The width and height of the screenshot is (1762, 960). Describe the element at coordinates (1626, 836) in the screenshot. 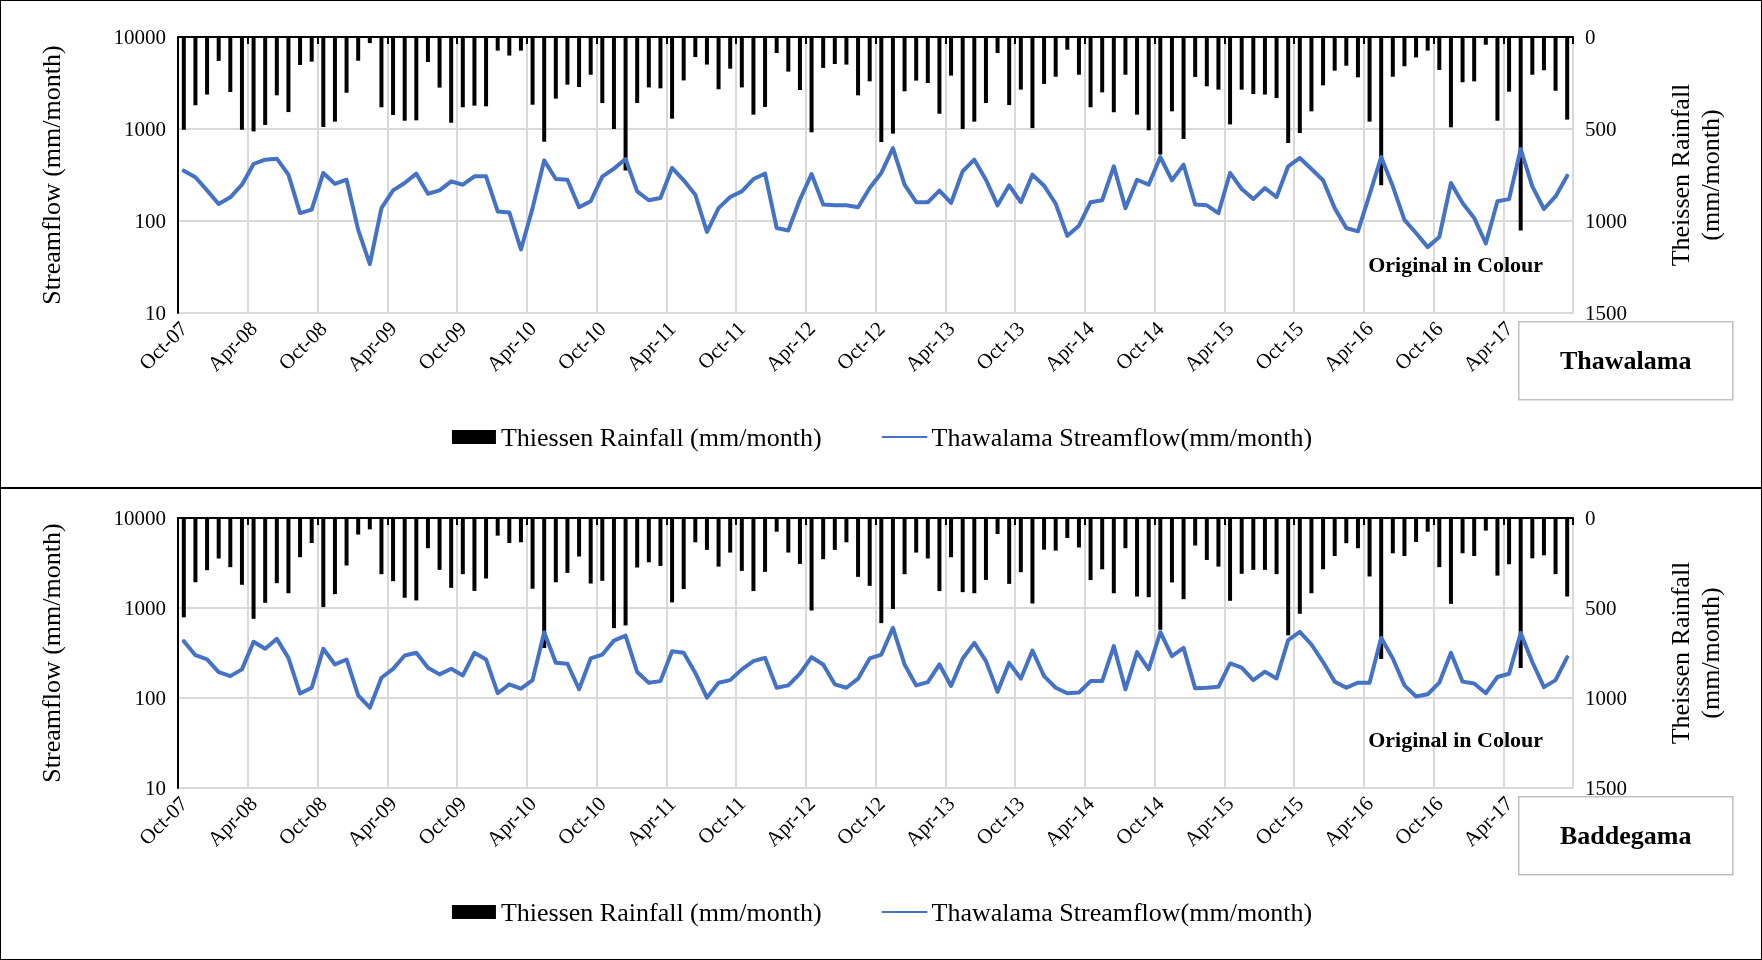

I see `text: Baddegama` at that location.